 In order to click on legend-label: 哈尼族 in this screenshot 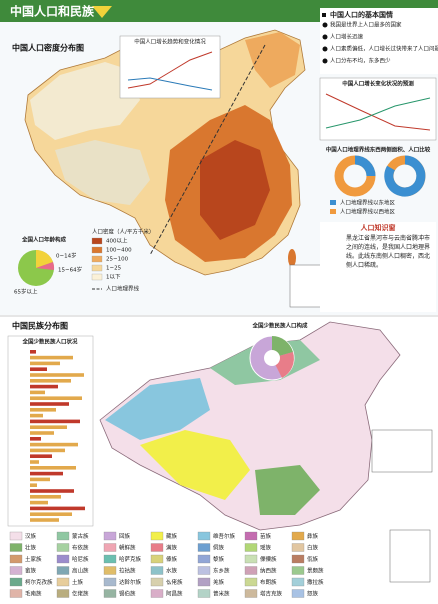, I will do `click(80, 559)`.